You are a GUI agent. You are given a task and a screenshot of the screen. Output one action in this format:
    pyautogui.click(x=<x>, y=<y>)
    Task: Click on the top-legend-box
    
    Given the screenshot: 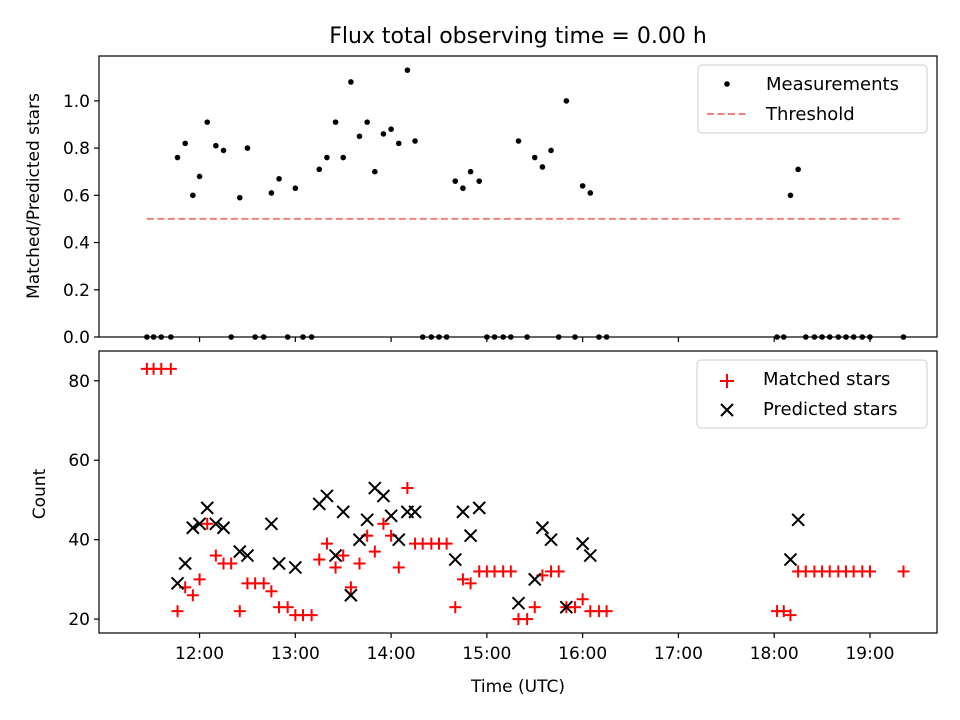 What is the action you would take?
    pyautogui.click(x=812, y=99)
    